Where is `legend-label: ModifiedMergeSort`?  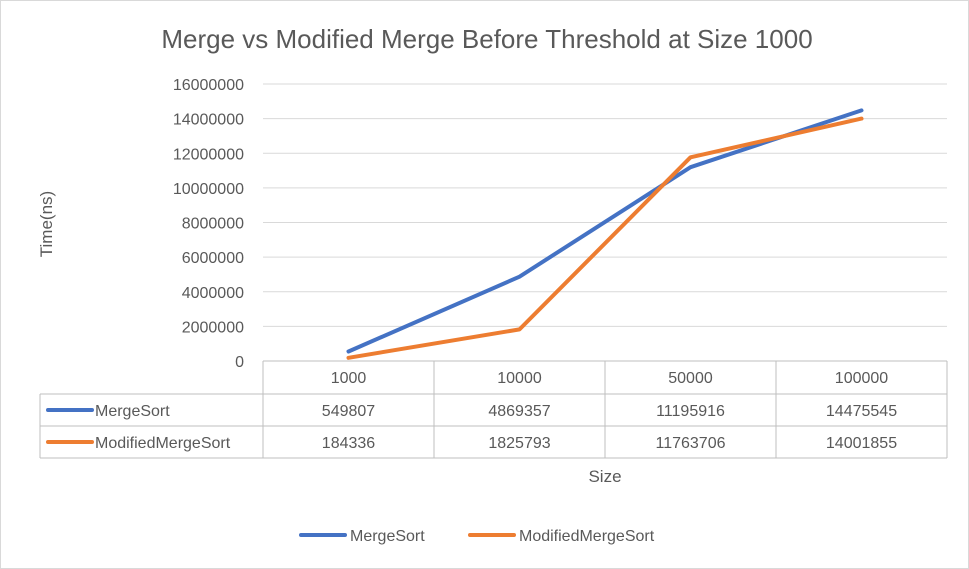
legend-label: ModifiedMergeSort is located at coordinates (587, 536).